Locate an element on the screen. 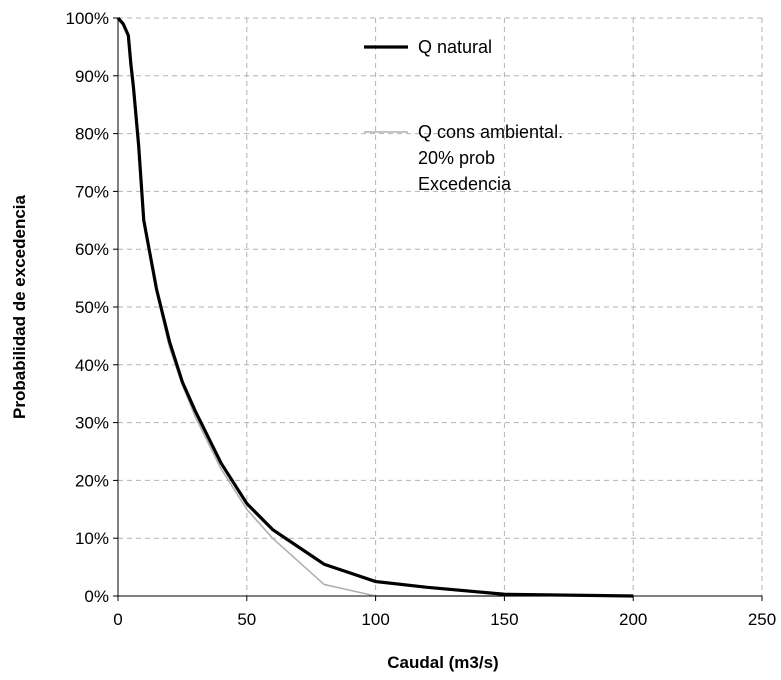  x-tick-label: 50 is located at coordinates (246, 619).